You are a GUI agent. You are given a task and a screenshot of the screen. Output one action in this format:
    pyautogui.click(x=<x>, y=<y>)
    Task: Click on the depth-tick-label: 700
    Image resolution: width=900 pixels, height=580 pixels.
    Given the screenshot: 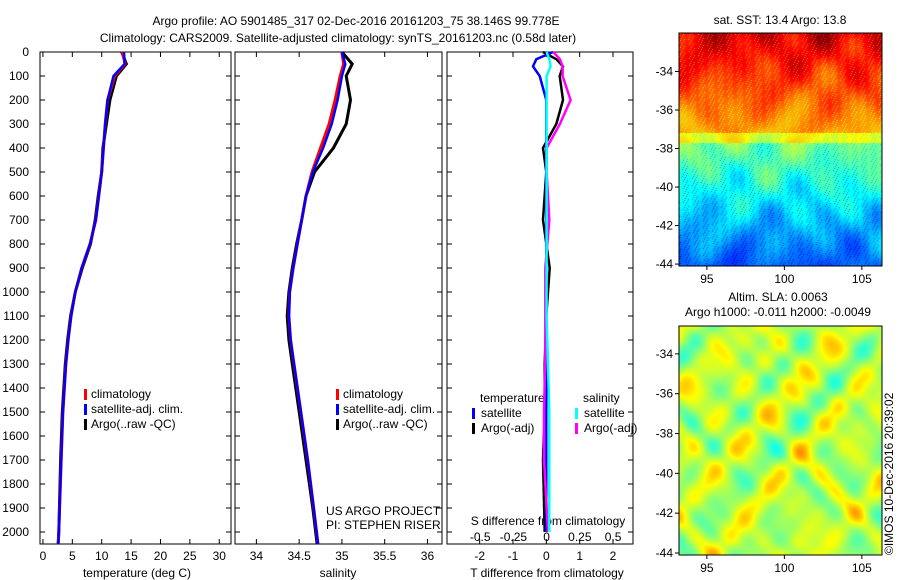 What is the action you would take?
    pyautogui.click(x=19, y=220)
    